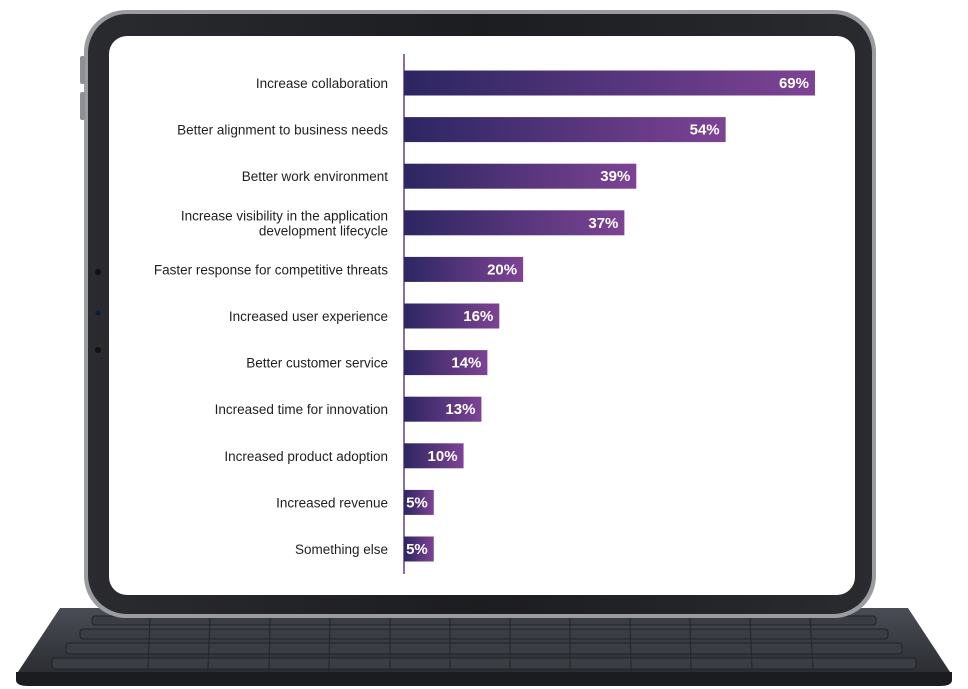 This screenshot has height=689, width=968. Describe the element at coordinates (603, 223) in the screenshot. I see `data-label: 37%` at that location.